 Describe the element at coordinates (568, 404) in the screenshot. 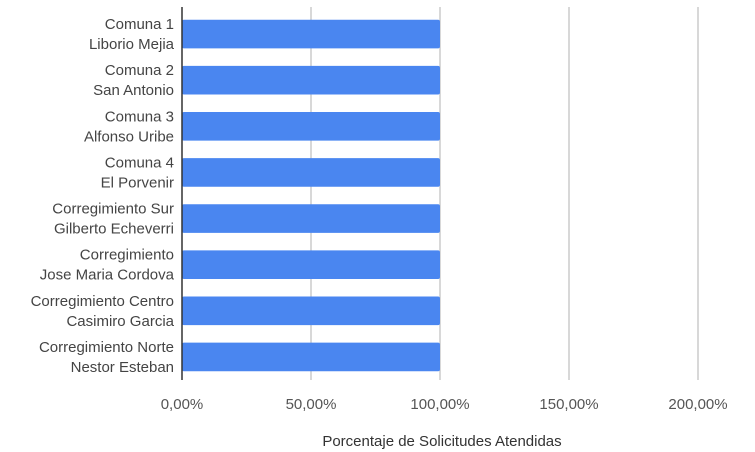

I see `x-tick-label: 150,00%` at that location.